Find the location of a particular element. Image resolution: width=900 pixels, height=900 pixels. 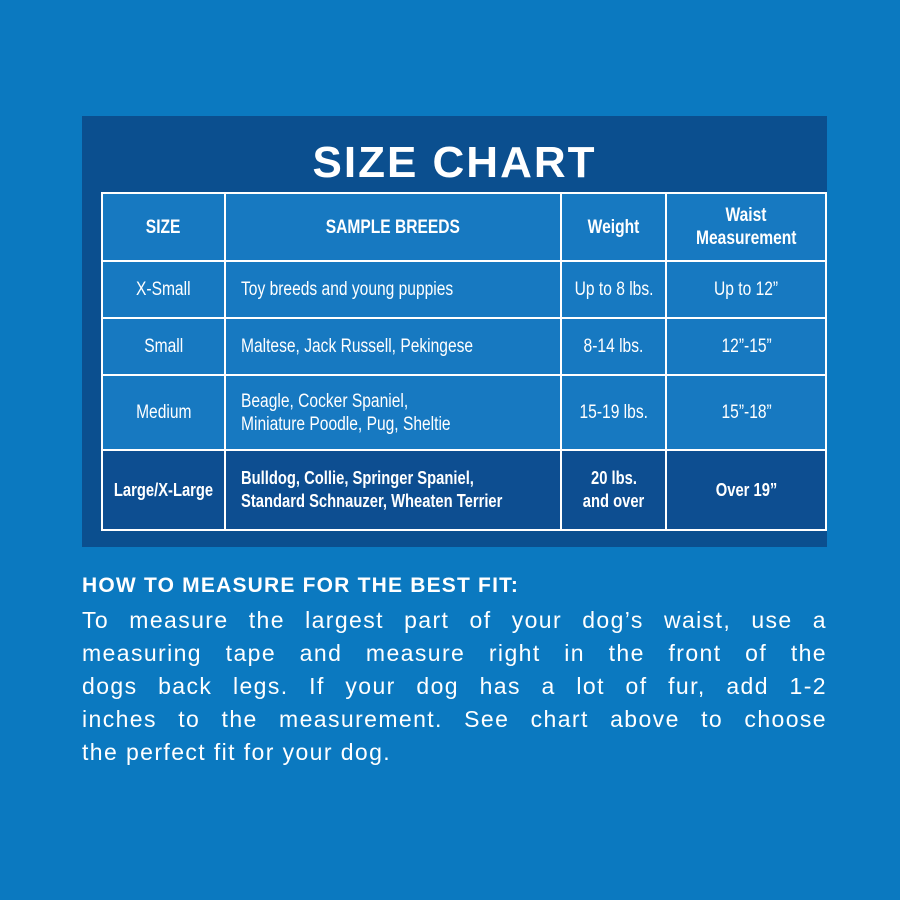

cell-text: Weight is located at coordinates (613, 227).